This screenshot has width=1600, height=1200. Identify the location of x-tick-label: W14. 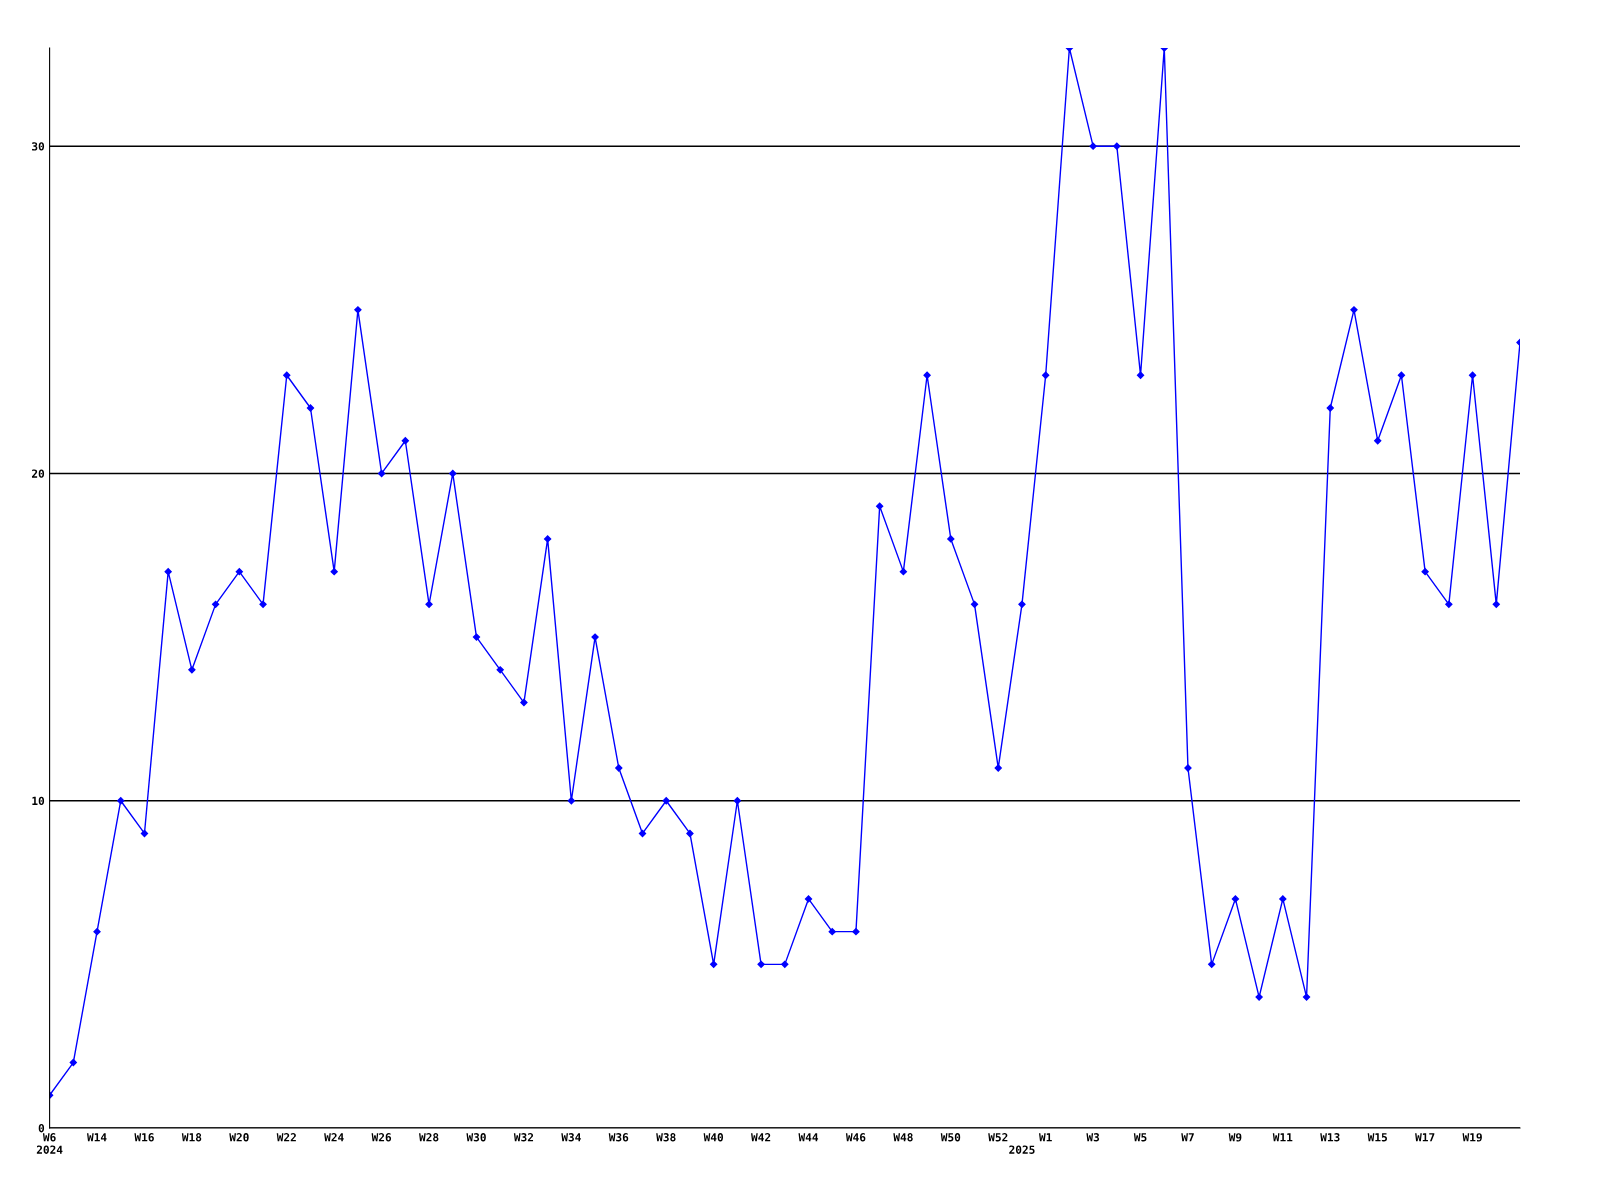
(97, 1137).